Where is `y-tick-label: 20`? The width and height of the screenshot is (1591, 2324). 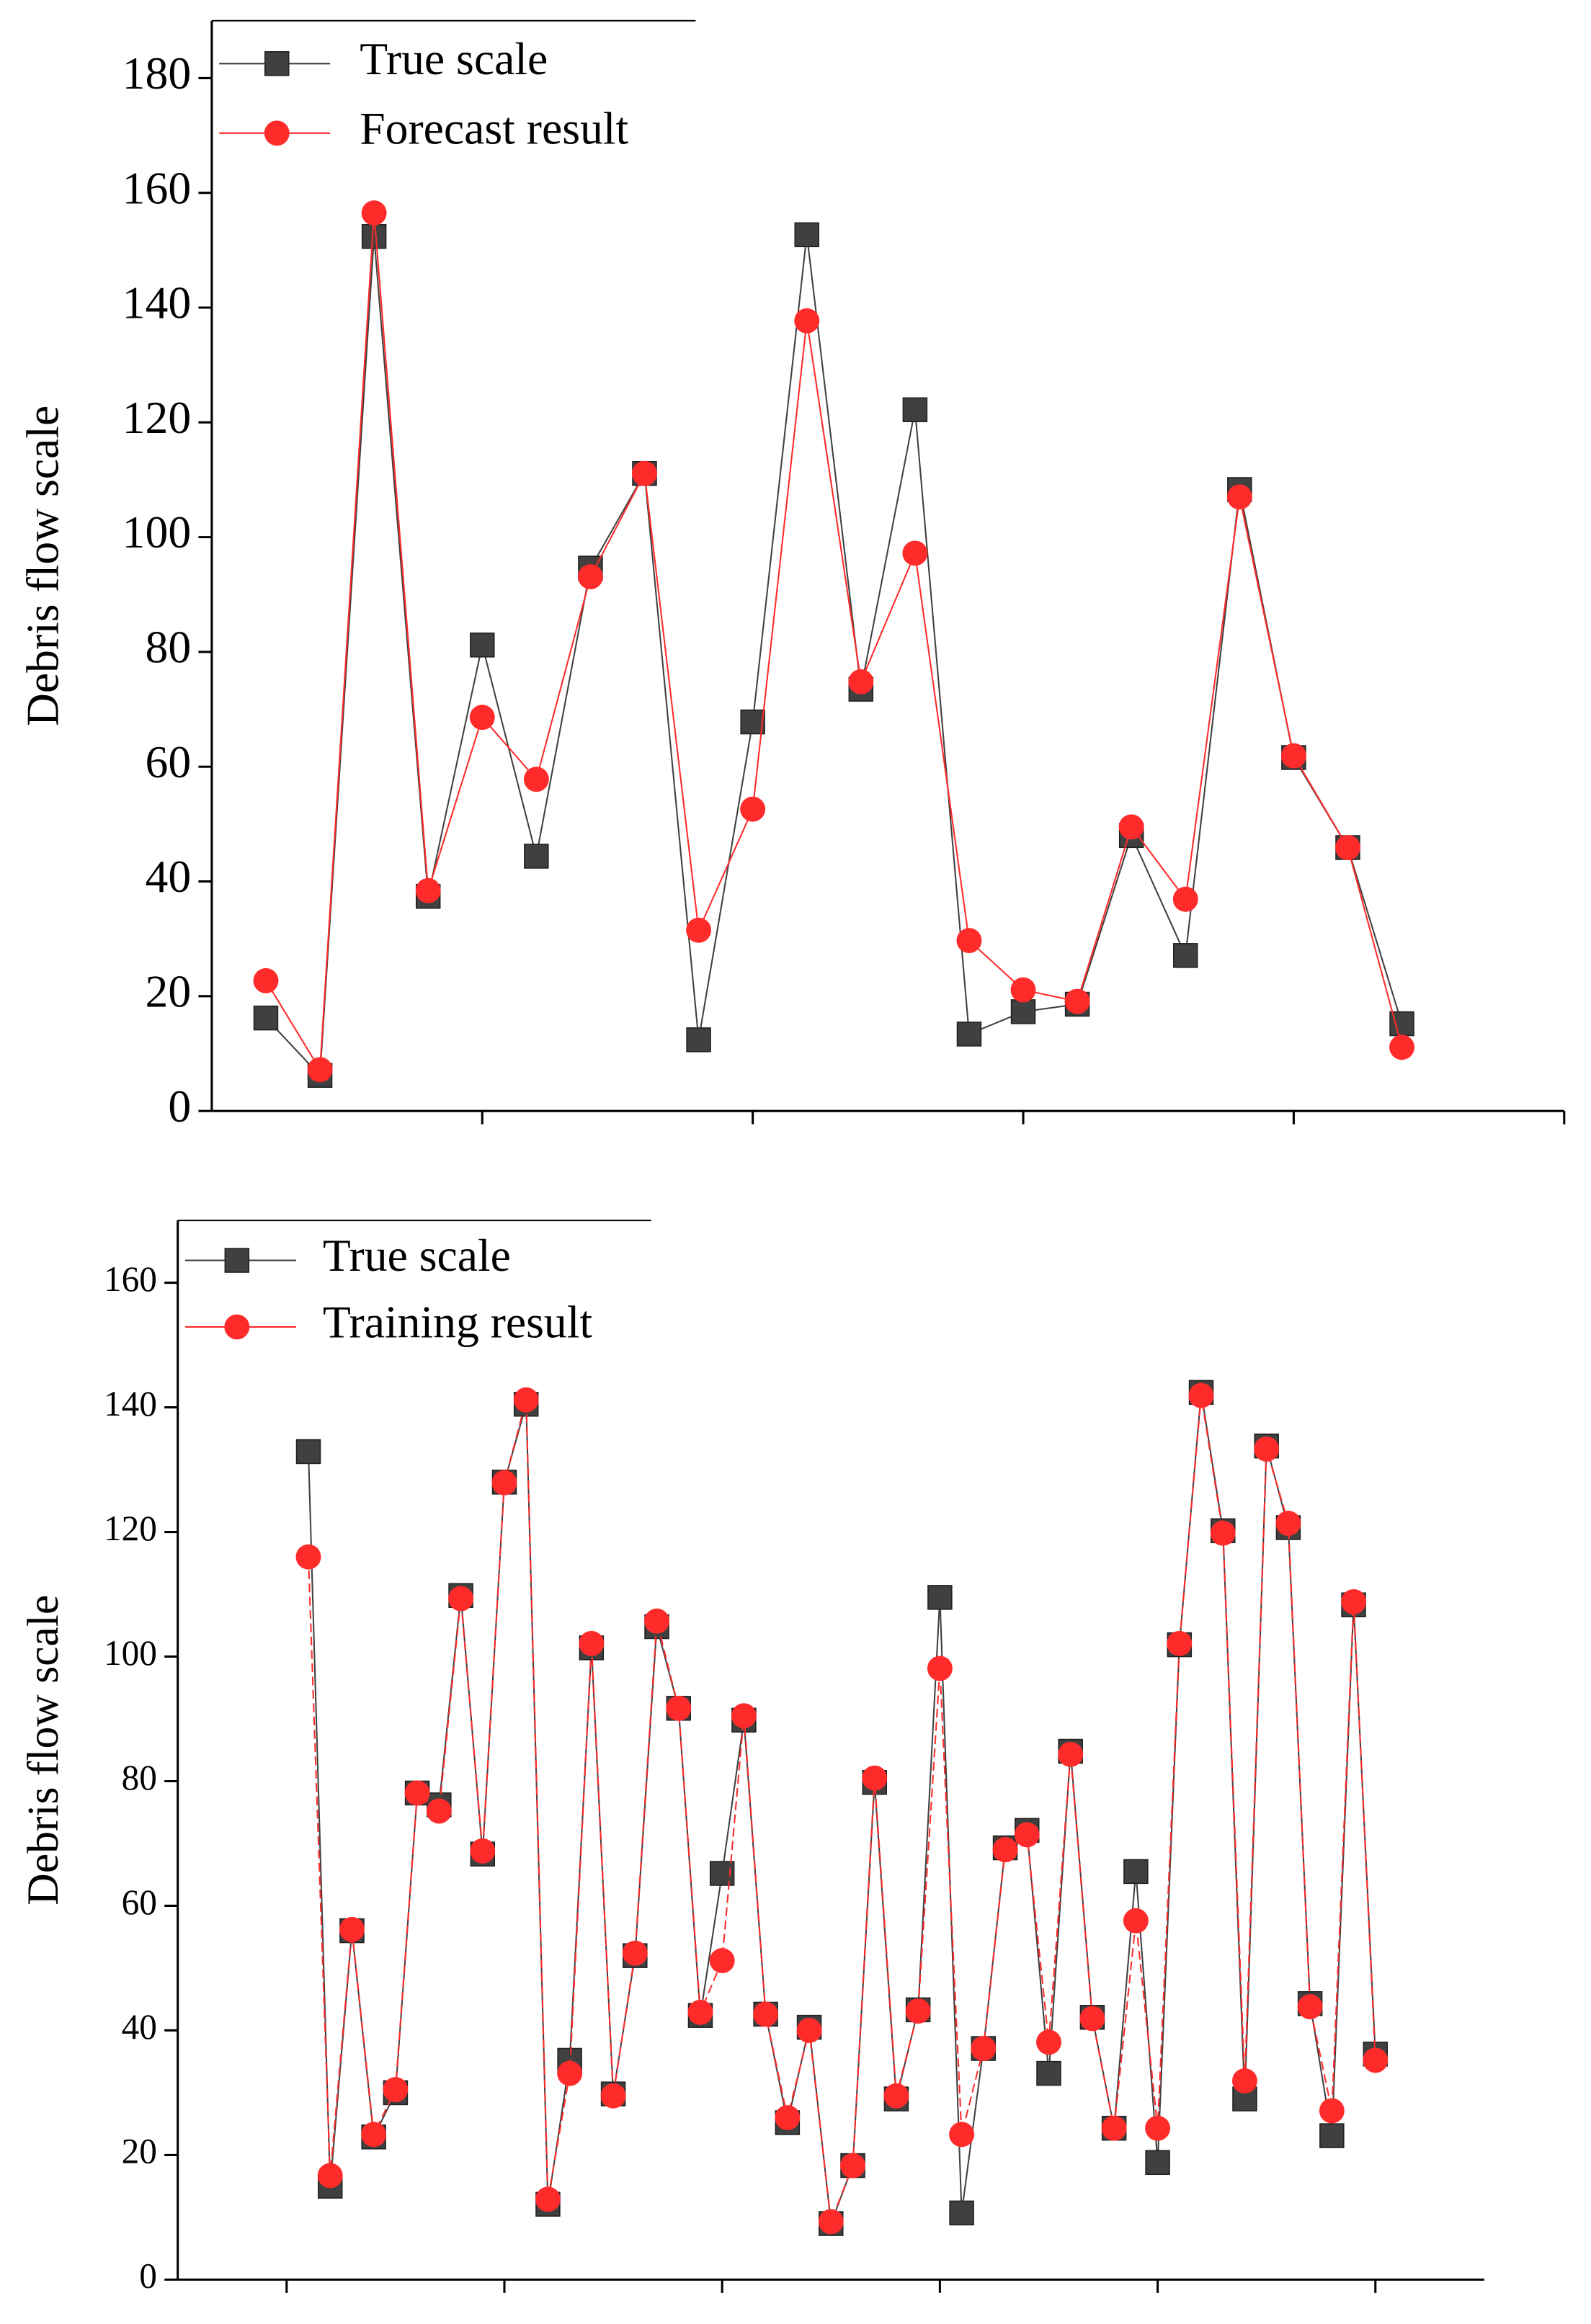
y-tick-label: 20 is located at coordinates (169, 990).